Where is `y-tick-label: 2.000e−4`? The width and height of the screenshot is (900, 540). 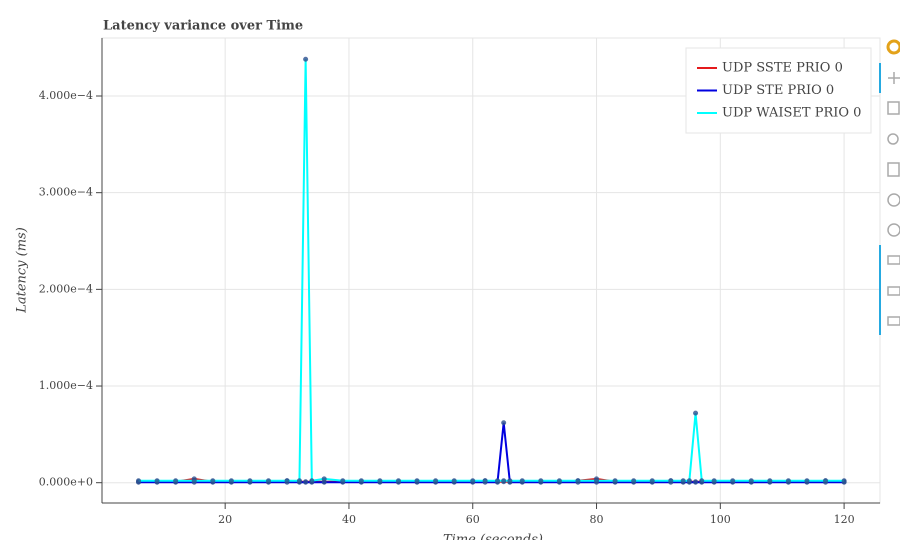
y-tick-label: 2.000e−4 is located at coordinates (66, 288).